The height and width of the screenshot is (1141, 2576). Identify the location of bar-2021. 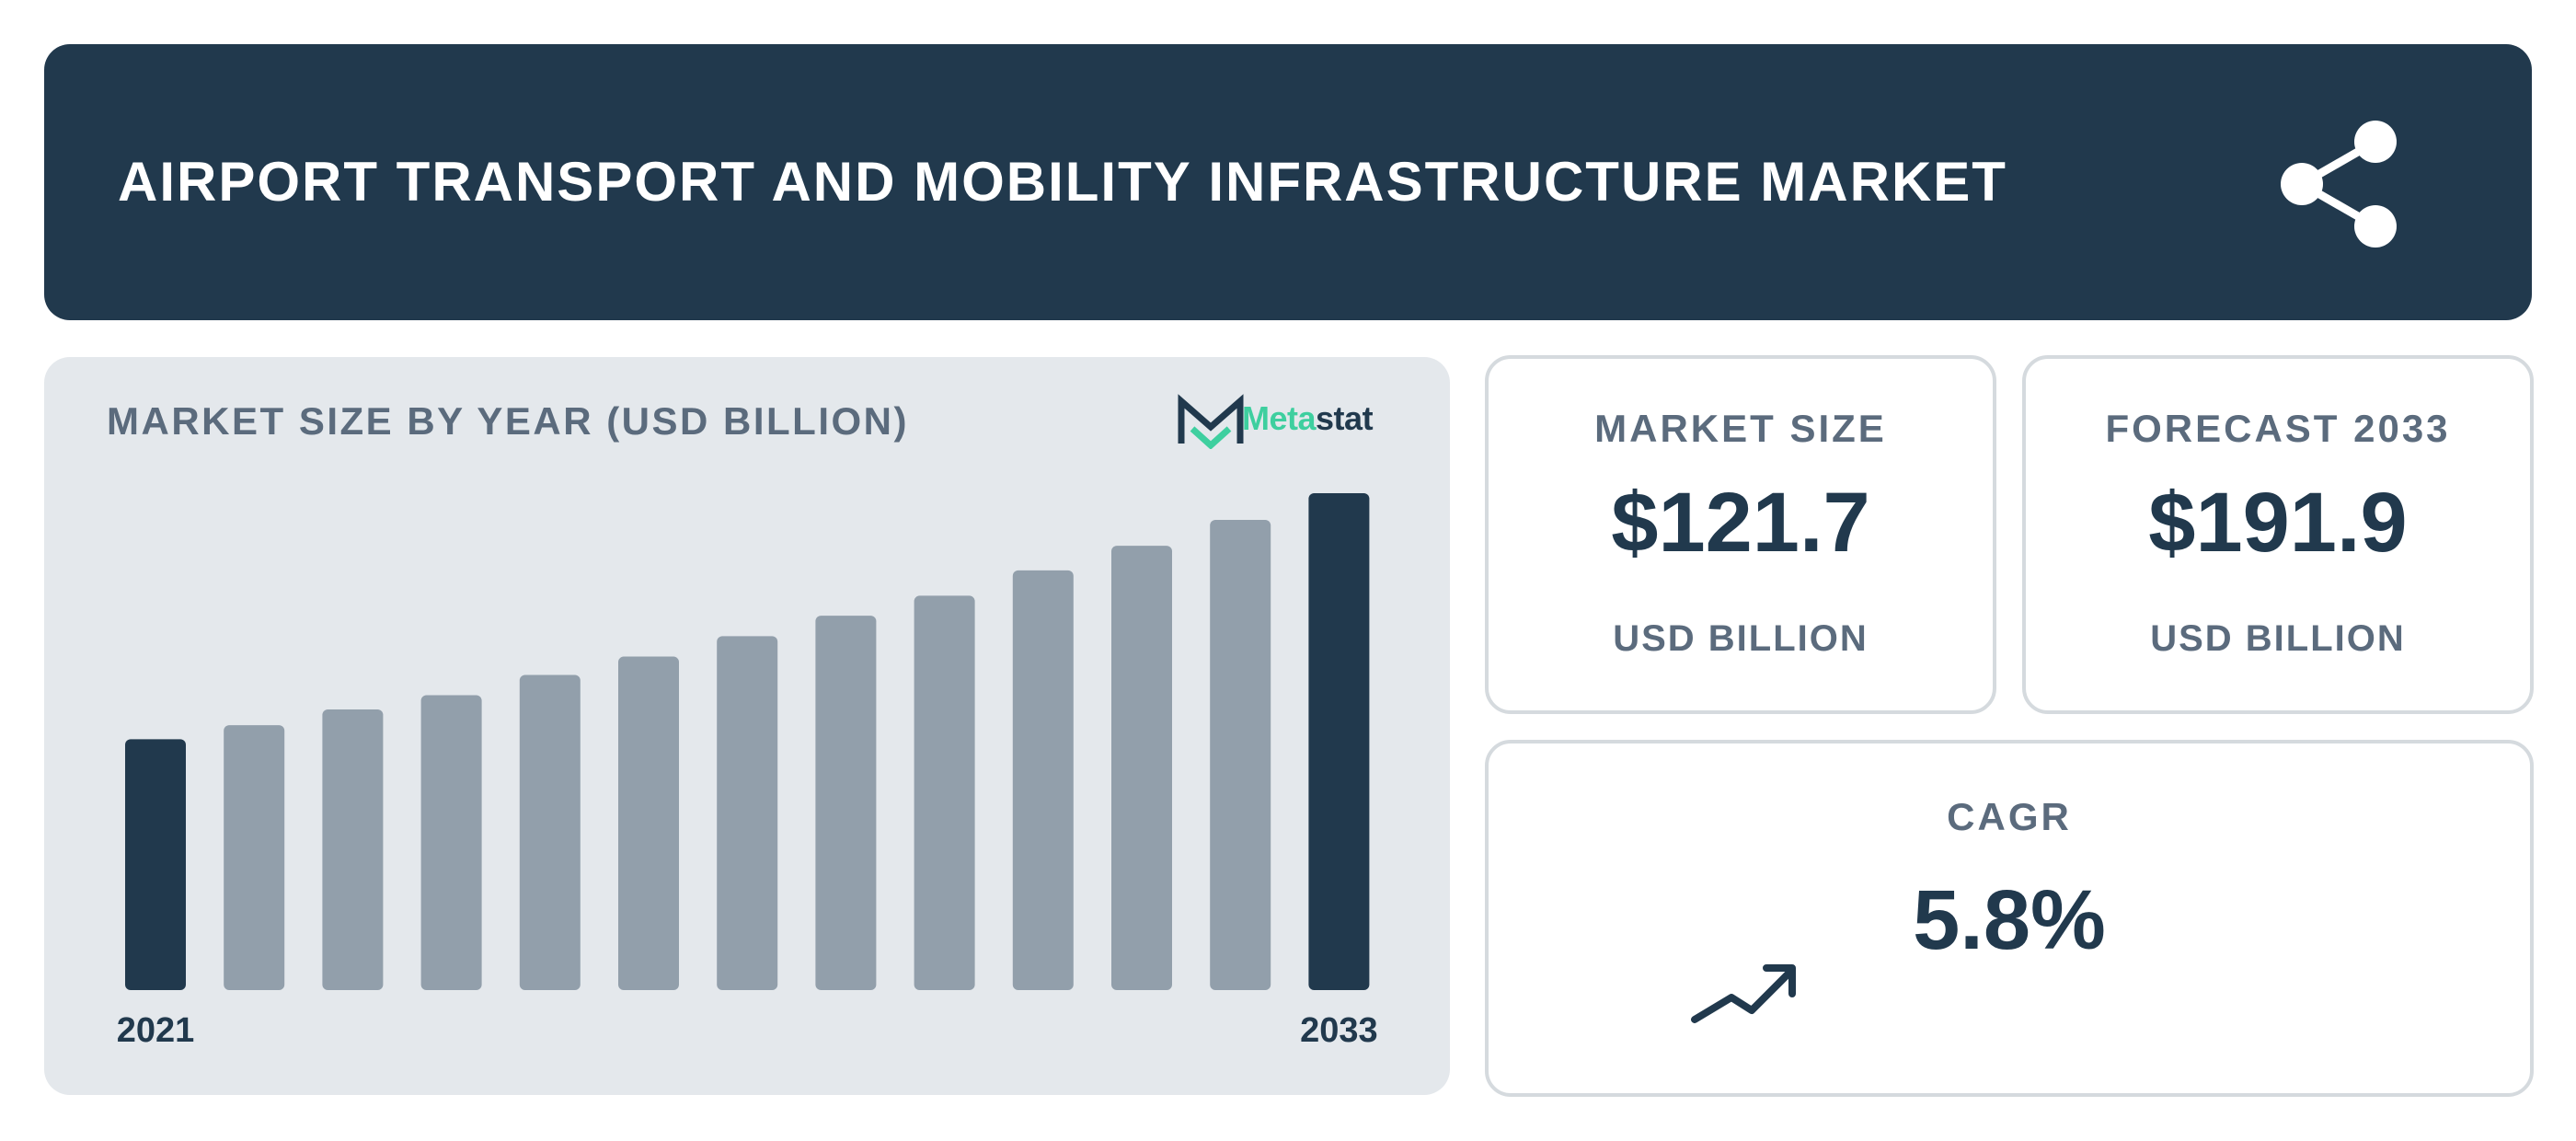
(155, 864).